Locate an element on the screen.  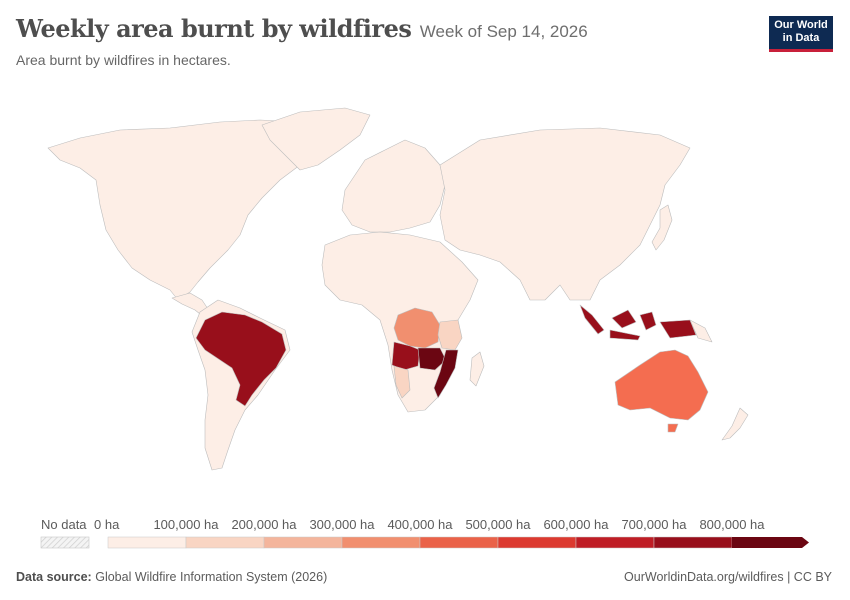
region-tanzania is located at coordinates (450, 335).